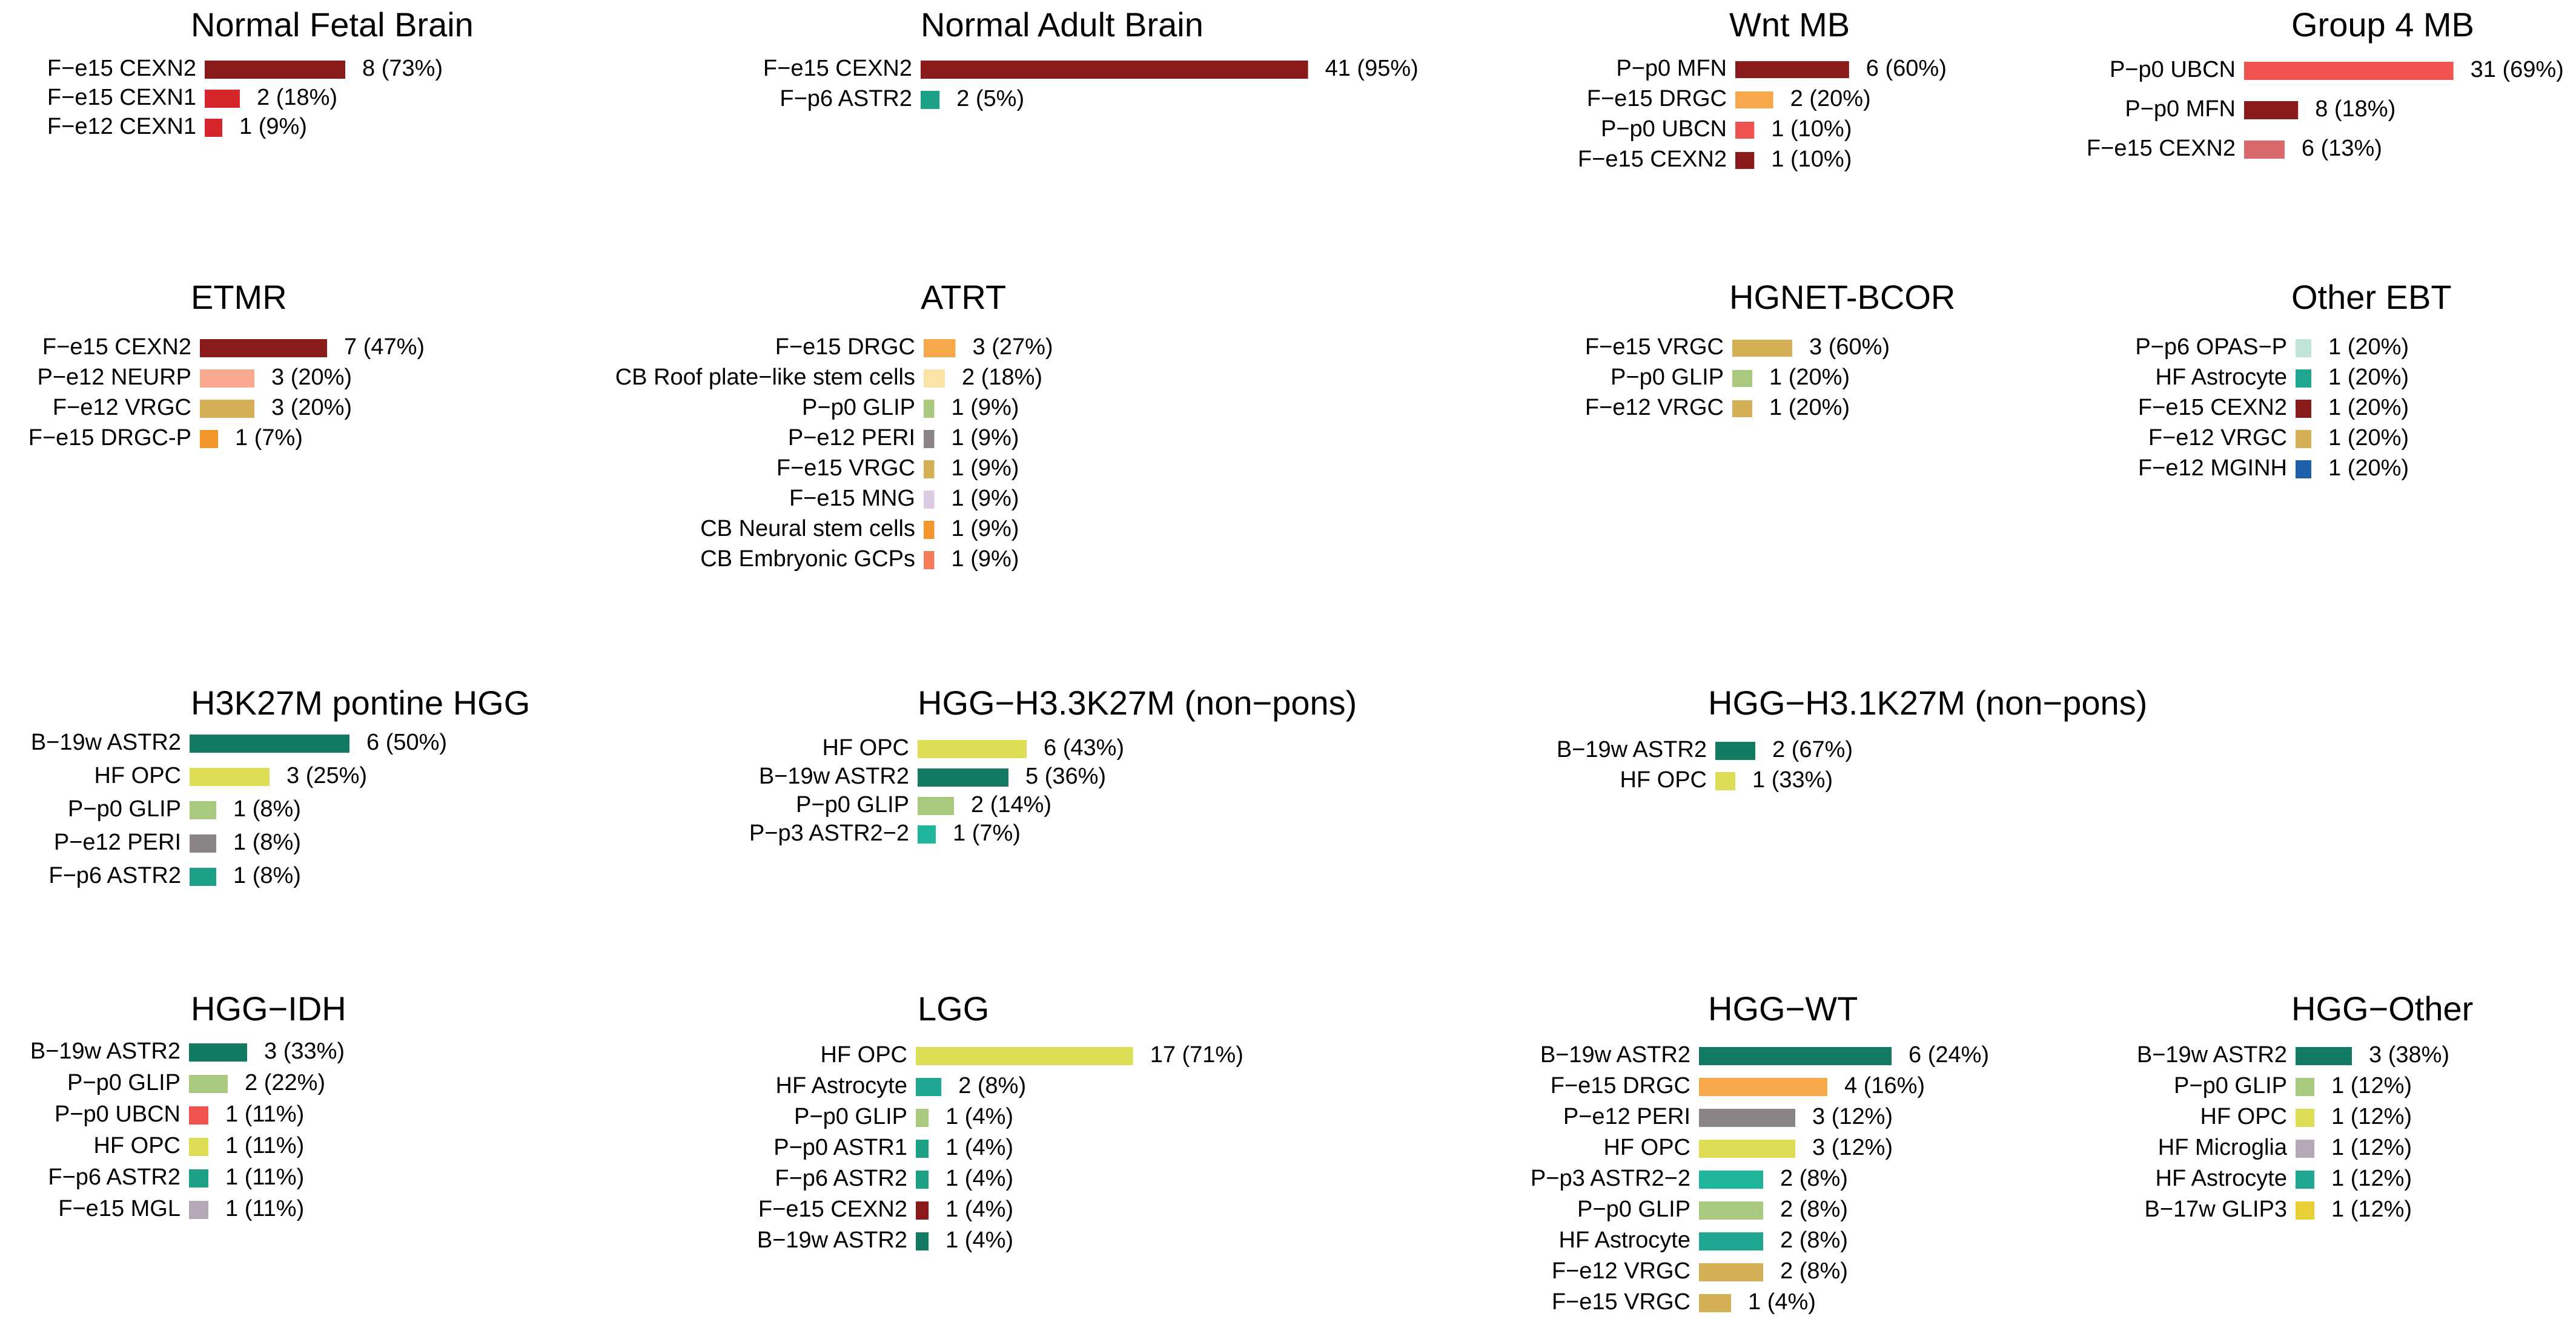 The width and height of the screenshot is (2576, 1328). What do you see at coordinates (1852, 1147) in the screenshot?
I see `value-label: 3 (12%)` at bounding box center [1852, 1147].